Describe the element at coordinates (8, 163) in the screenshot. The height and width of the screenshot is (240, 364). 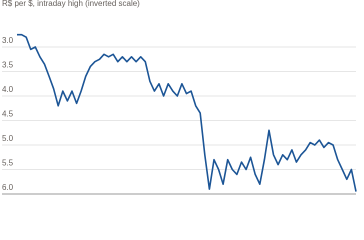
I see `y-tick-label: 5.5` at that location.